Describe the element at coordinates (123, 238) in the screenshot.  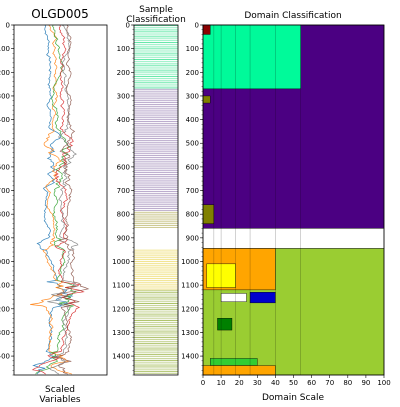
I see `y-tick-label: 900` at that location.